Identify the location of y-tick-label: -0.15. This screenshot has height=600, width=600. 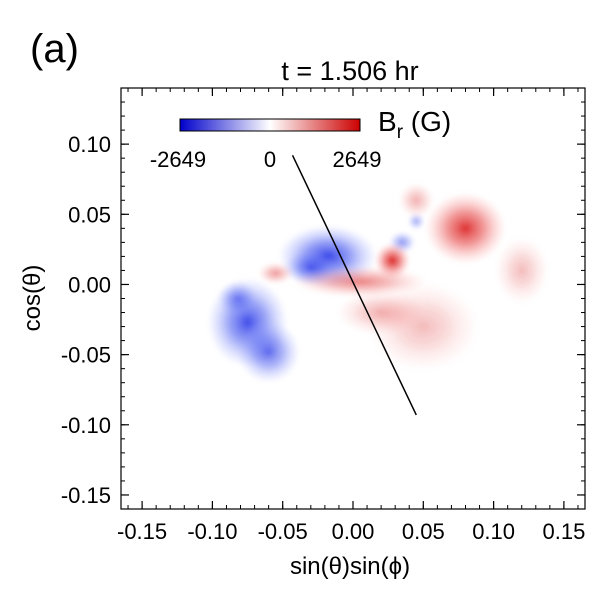
(86, 495).